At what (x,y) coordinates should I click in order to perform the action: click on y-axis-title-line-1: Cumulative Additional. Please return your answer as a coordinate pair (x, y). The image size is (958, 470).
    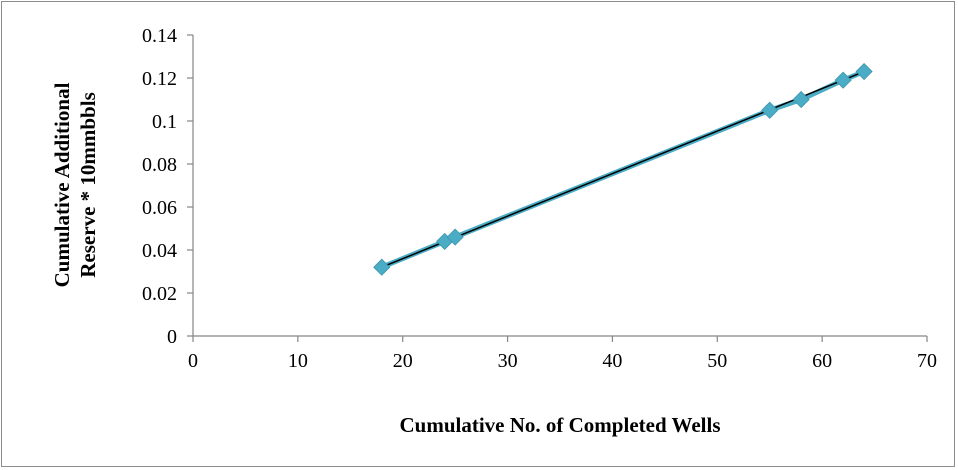
    Looking at the image, I should click on (62, 184).